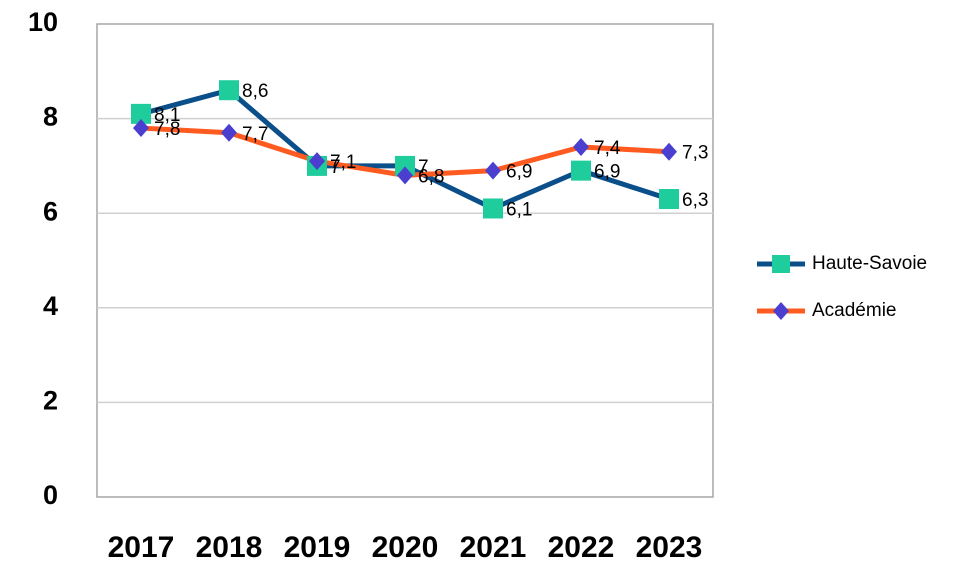 The width and height of the screenshot is (973, 565). I want to click on legend-label: Académie, so click(854, 310).